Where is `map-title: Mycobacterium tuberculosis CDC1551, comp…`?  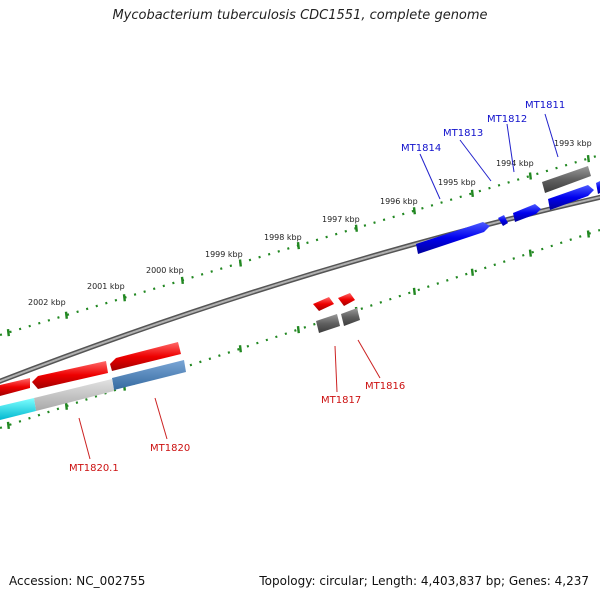 map-title: Mycobacterium tuberculosis CDC1551, comp… is located at coordinates (300, 15).